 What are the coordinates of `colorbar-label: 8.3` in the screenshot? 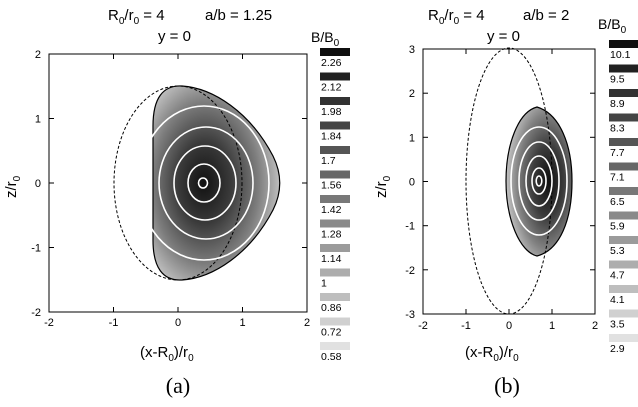 It's located at (617, 129).